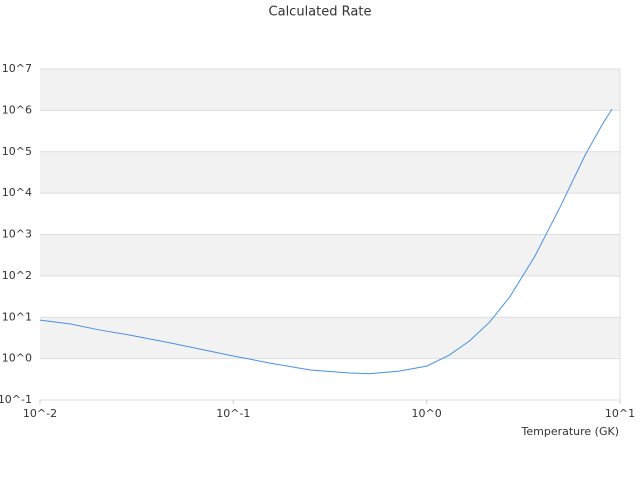 This screenshot has height=484, width=640. I want to click on y-tick-label: 10^6, so click(17, 109).